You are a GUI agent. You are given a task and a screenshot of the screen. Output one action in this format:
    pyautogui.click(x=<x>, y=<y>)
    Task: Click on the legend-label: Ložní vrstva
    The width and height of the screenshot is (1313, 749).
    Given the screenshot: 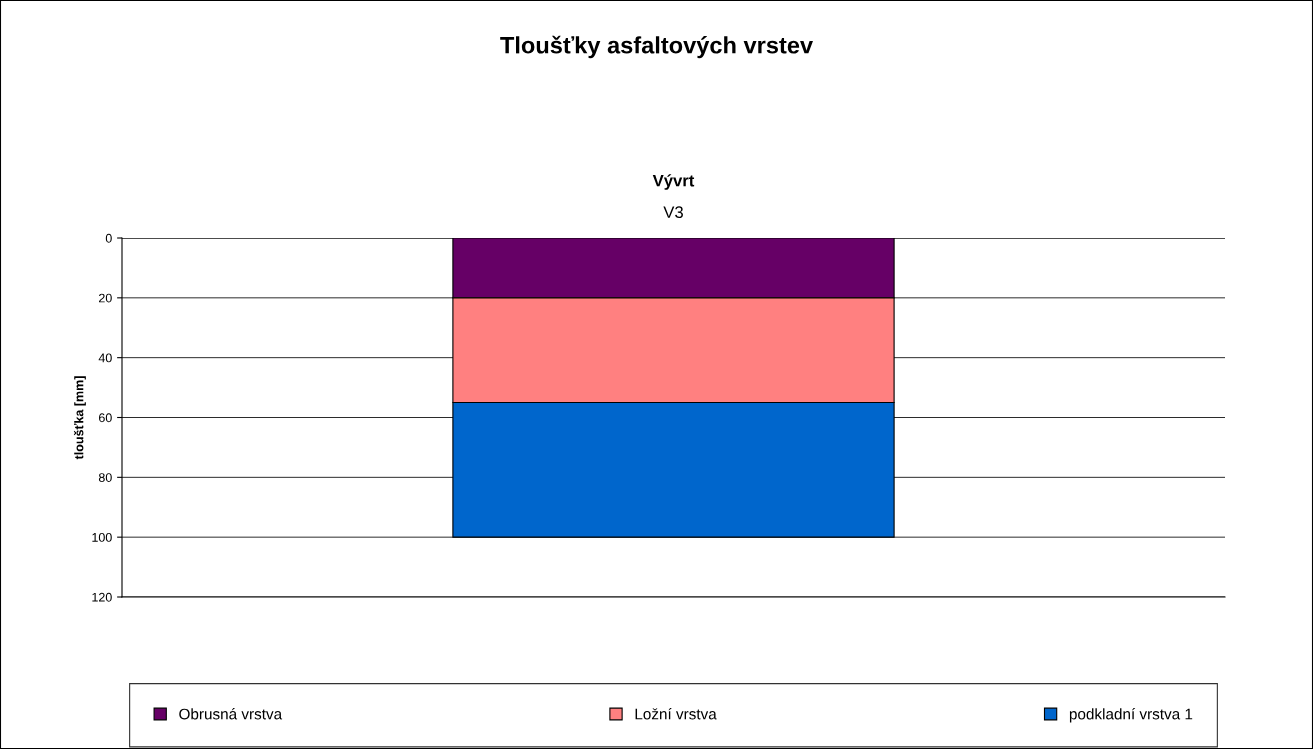 What is the action you would take?
    pyautogui.click(x=676, y=714)
    